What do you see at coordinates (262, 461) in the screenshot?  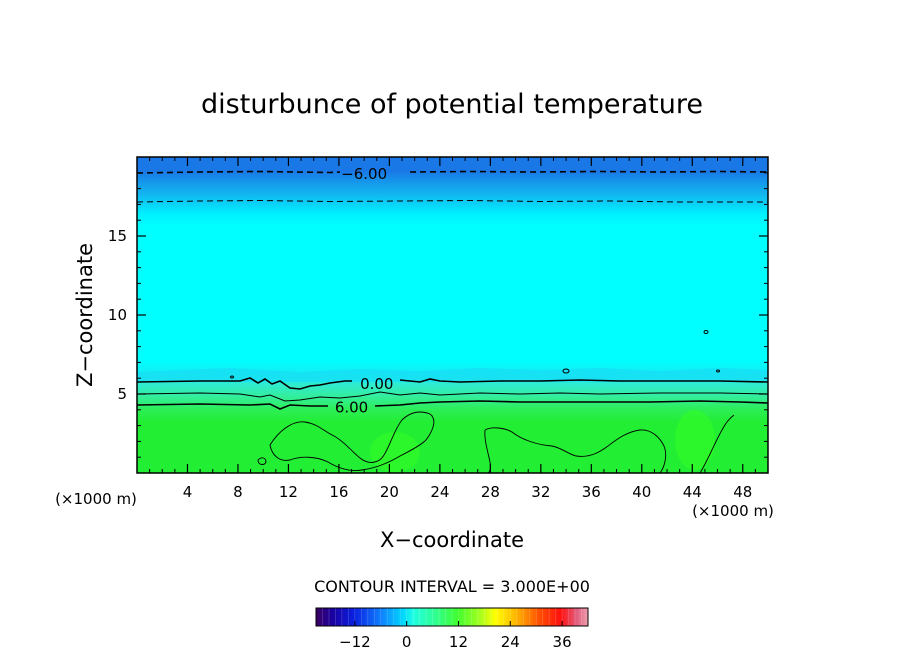 I see `contour-pos9-e` at bounding box center [262, 461].